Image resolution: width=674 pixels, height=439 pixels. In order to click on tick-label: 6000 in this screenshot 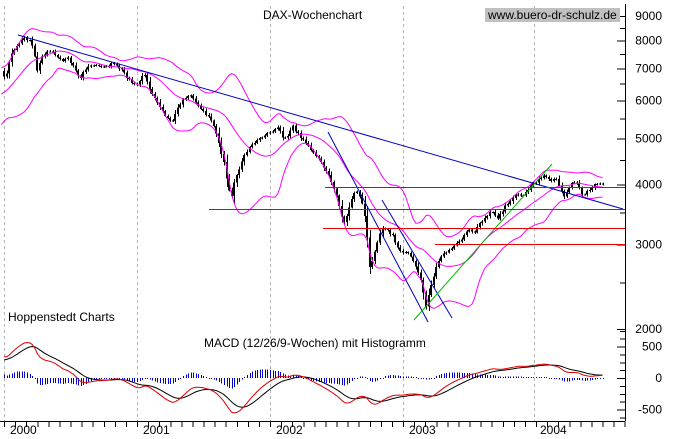, I will do `click(648, 100)`.